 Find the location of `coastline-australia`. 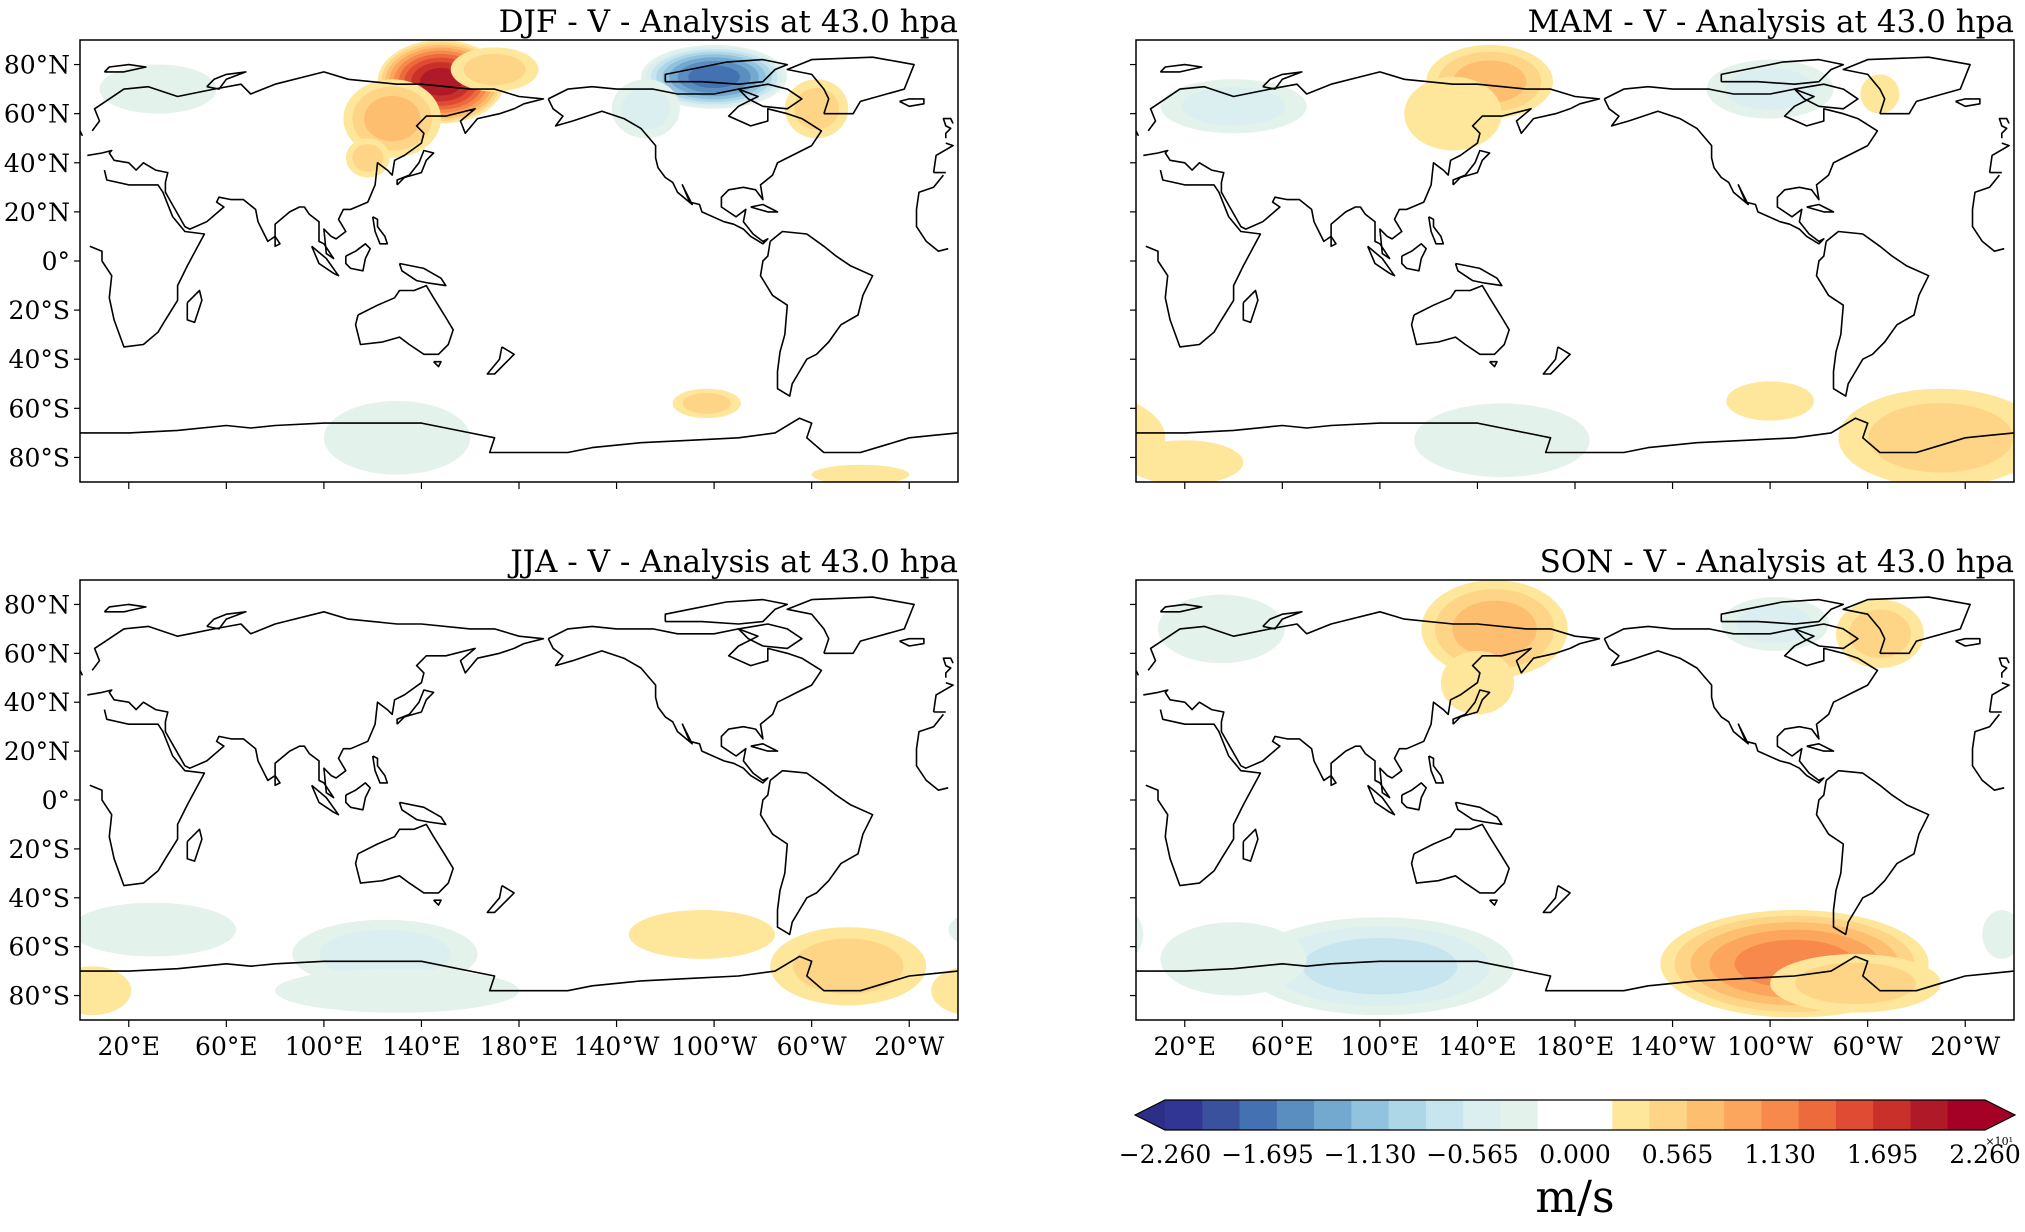

coastline-australia is located at coordinates (1283, 858).